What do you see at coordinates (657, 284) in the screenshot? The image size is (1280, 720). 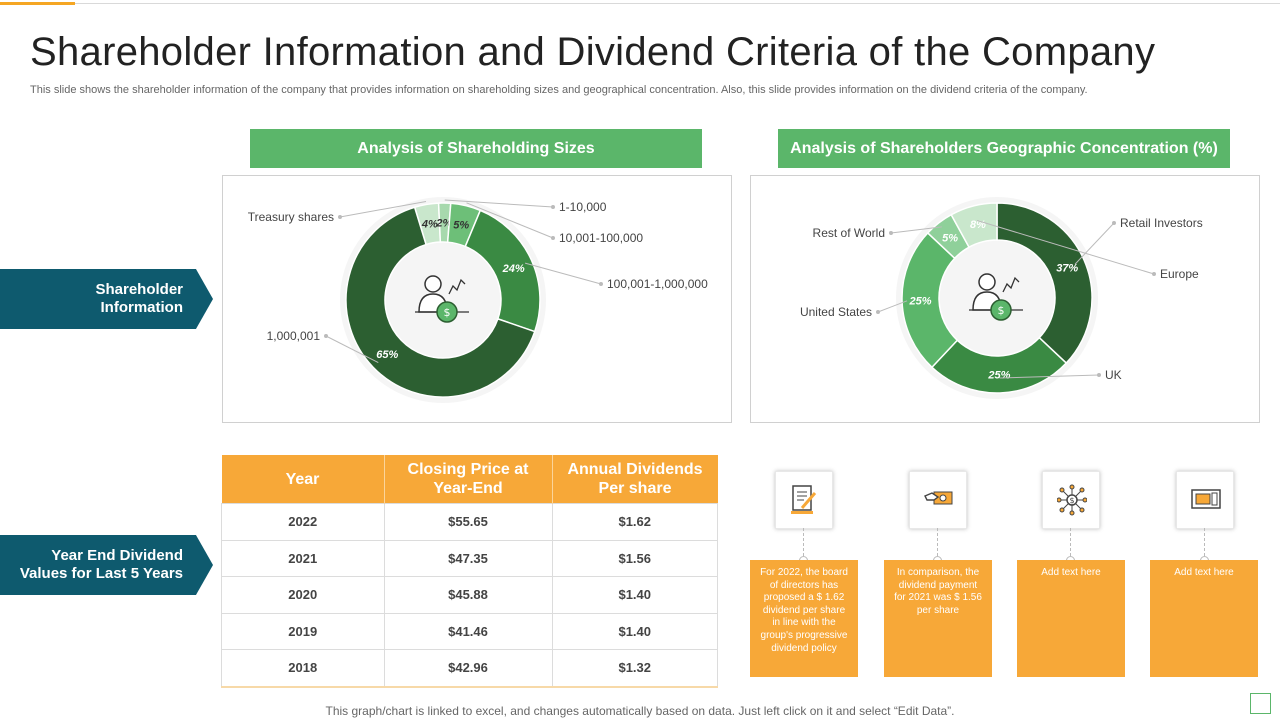 I see `slice-category-label: 100,001-1,000,000` at bounding box center [657, 284].